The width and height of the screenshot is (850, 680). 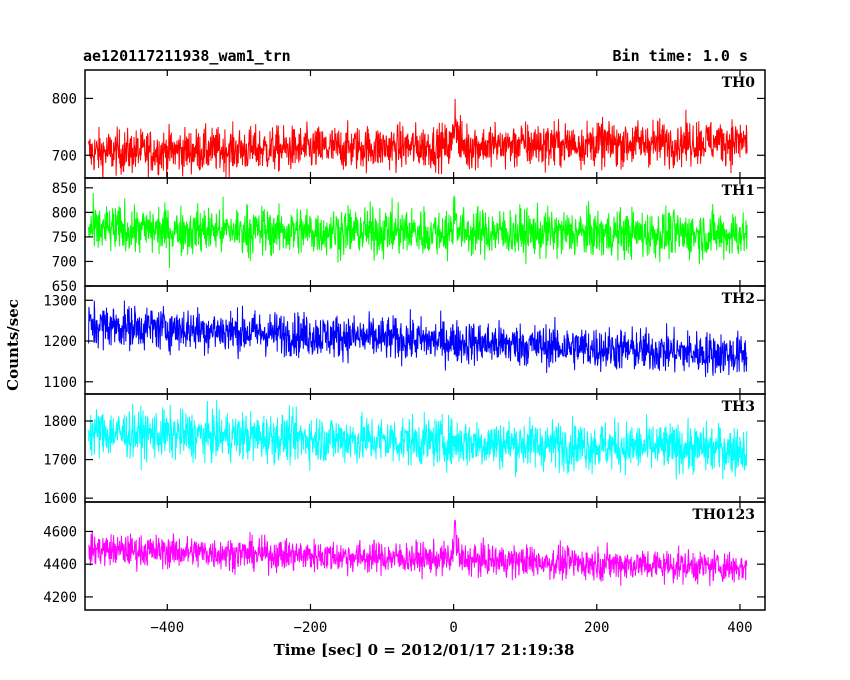 I want to click on y-tick-label: 650, so click(x=64, y=287).